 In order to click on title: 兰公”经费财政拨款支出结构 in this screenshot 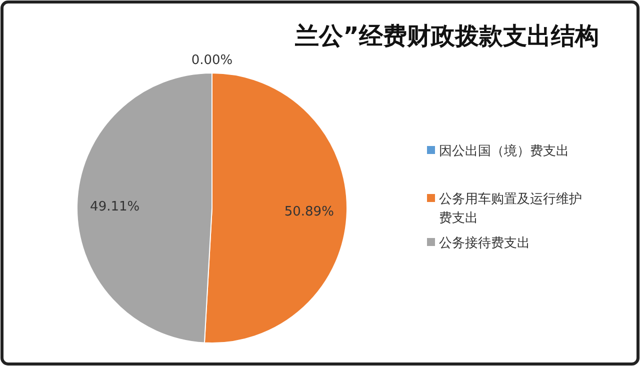, I will do `click(447, 36)`.